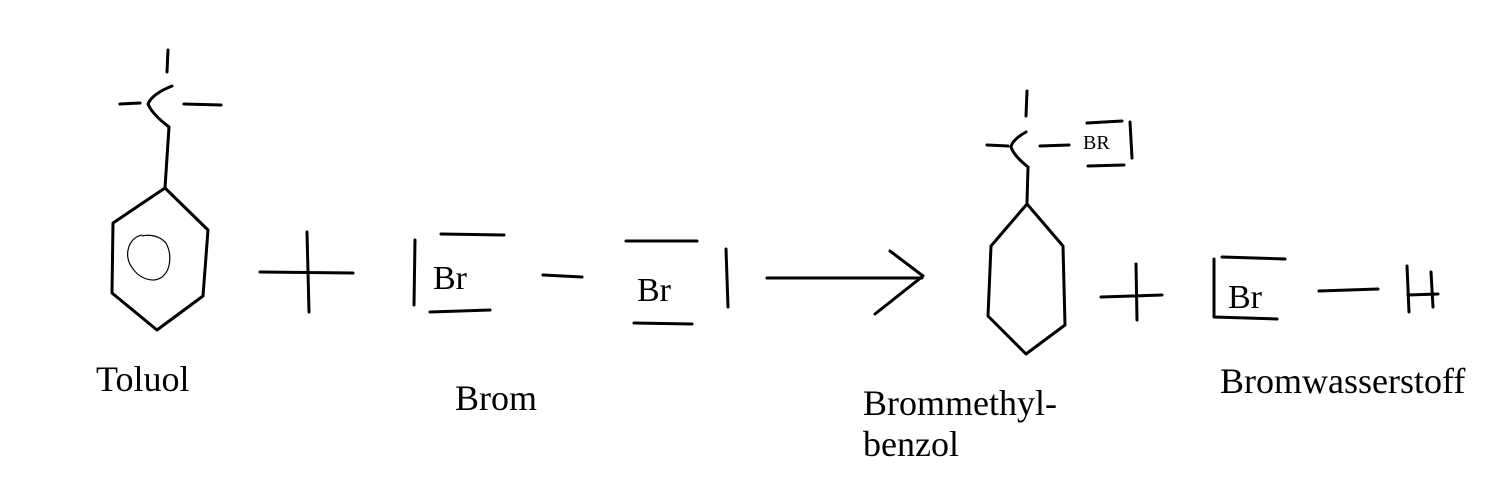 The image size is (1488, 480). I want to click on hydrogen-bromide-molecule: Br, so click(1326, 288).